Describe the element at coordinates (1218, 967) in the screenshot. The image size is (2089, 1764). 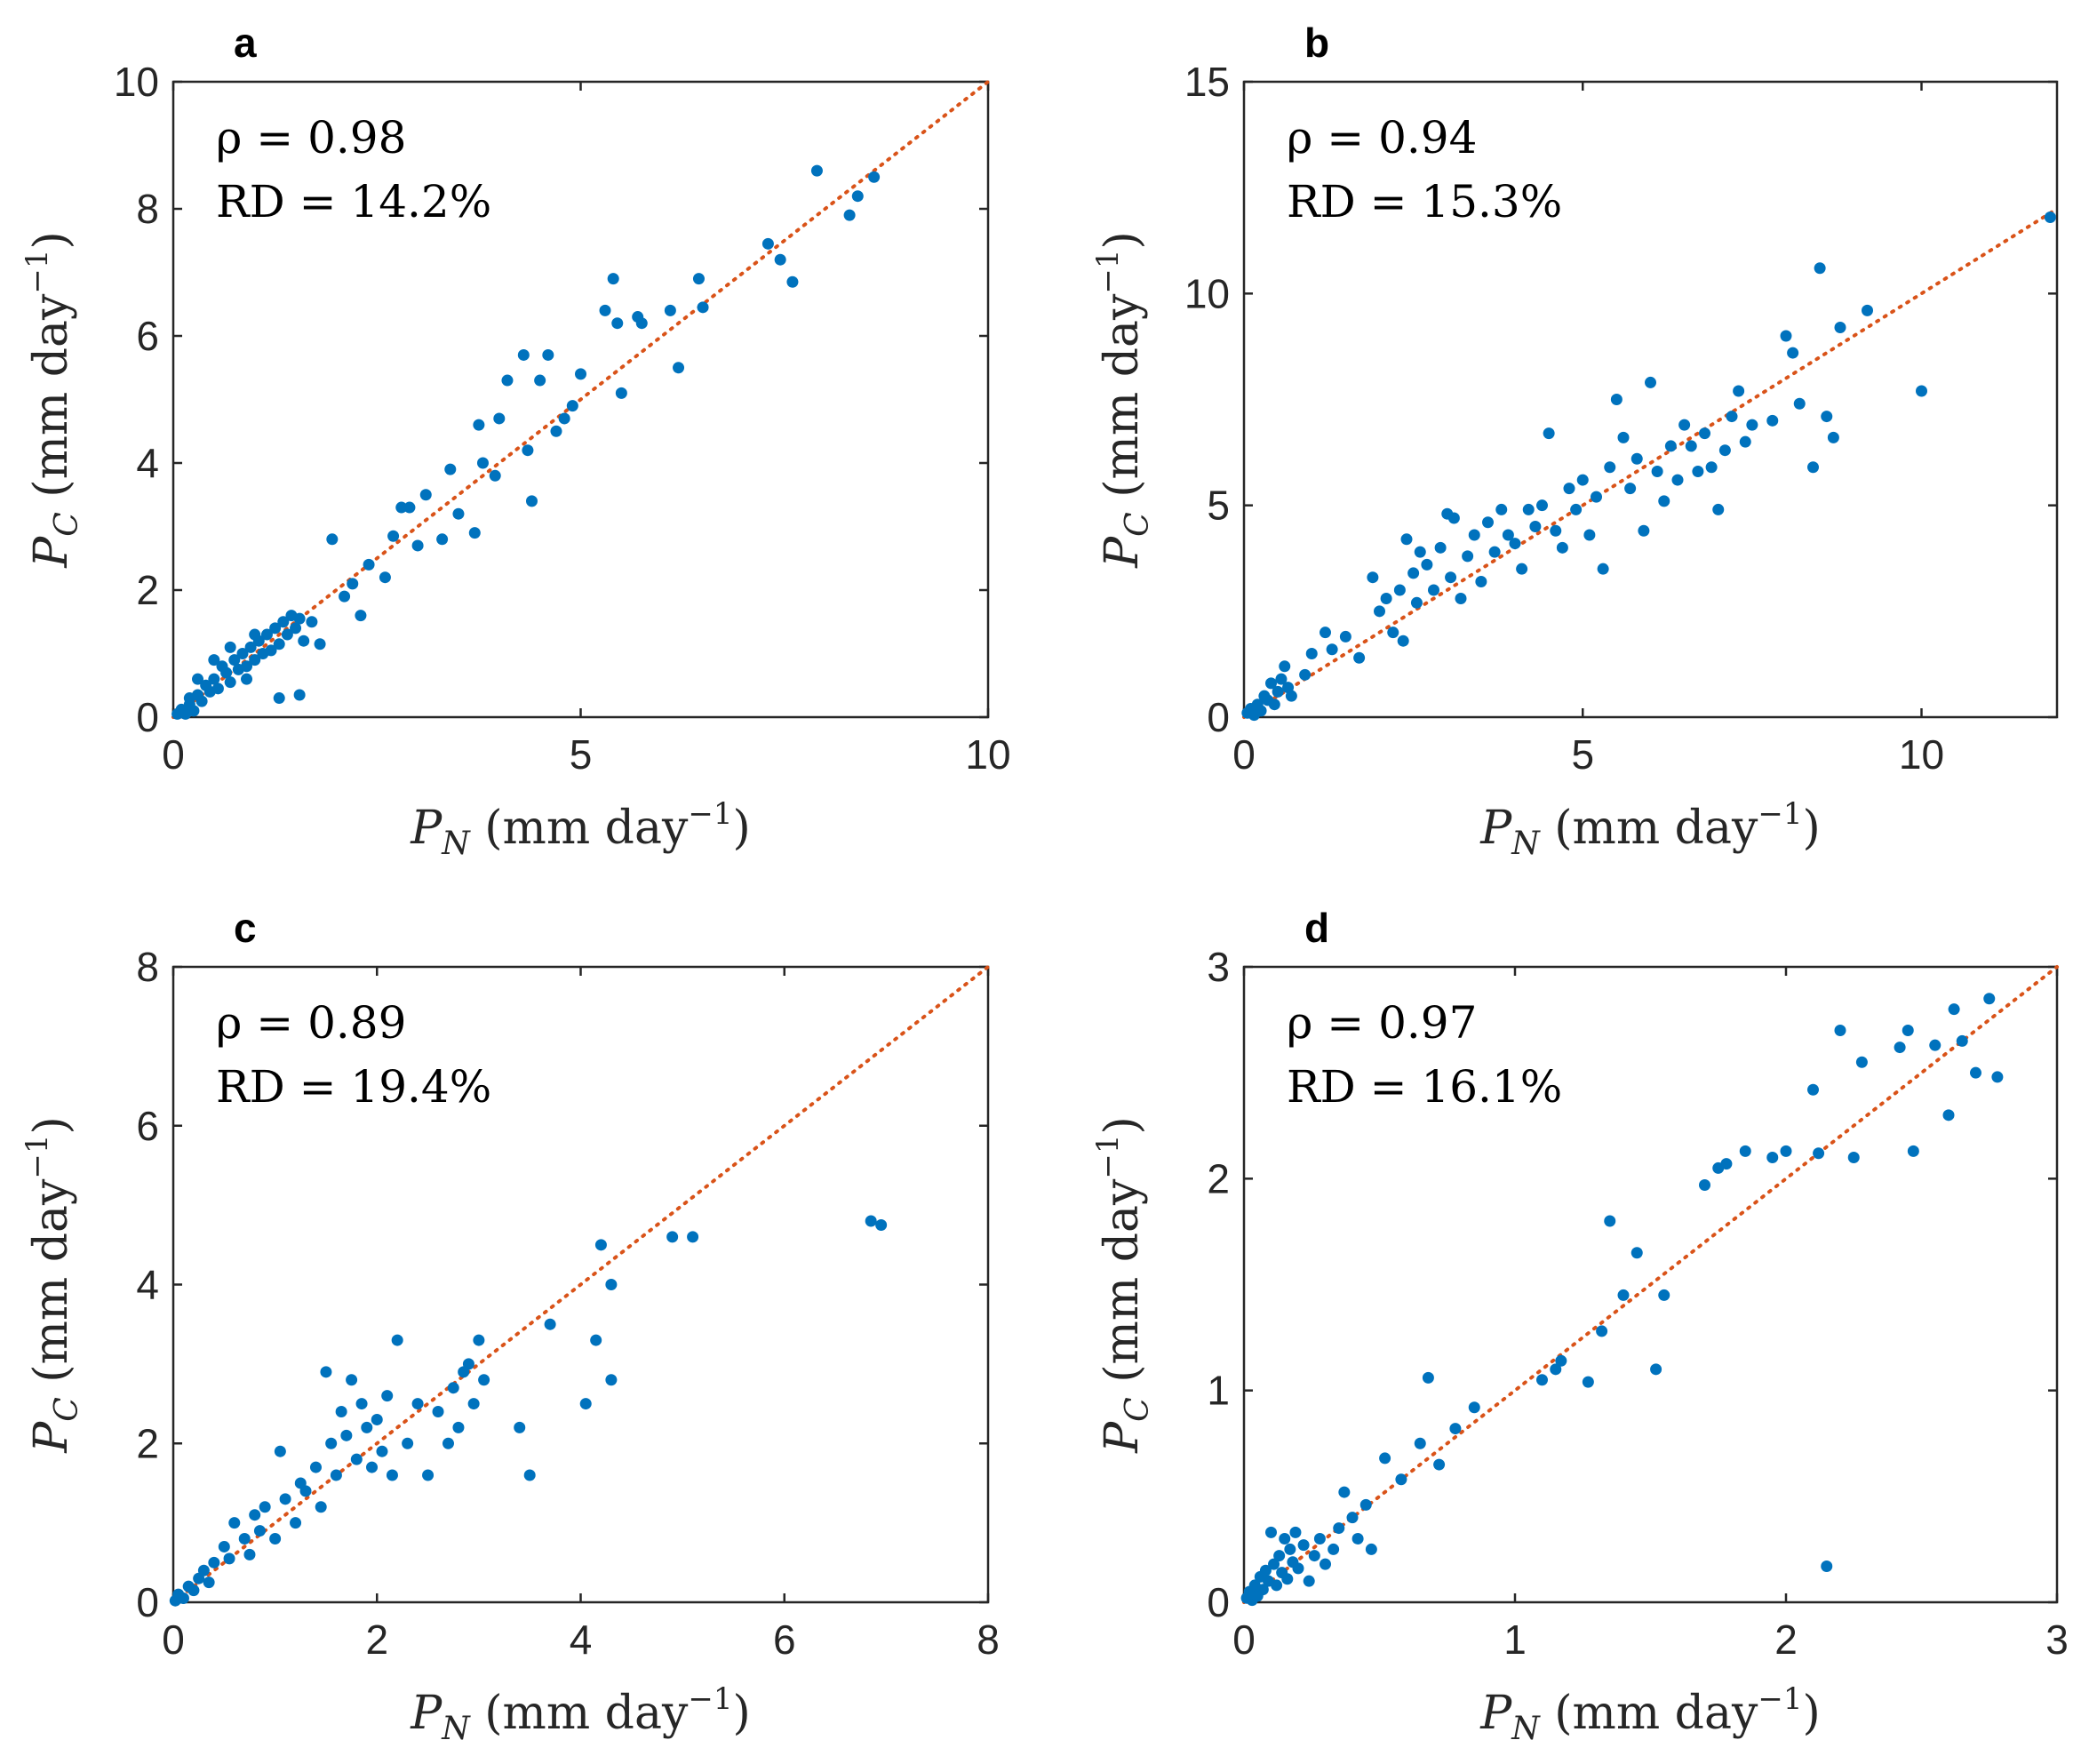
I see `y-tick-label: 3` at that location.